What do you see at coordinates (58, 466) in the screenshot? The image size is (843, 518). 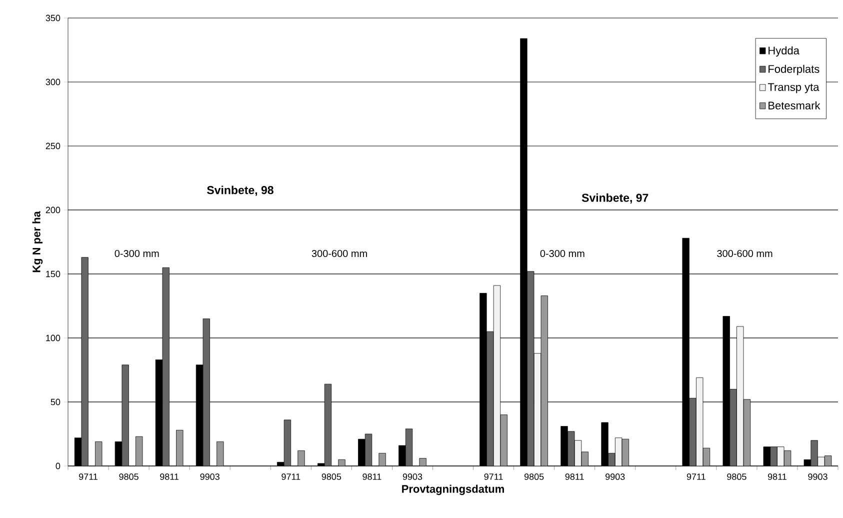 I see `y-tick-label: 0` at bounding box center [58, 466].